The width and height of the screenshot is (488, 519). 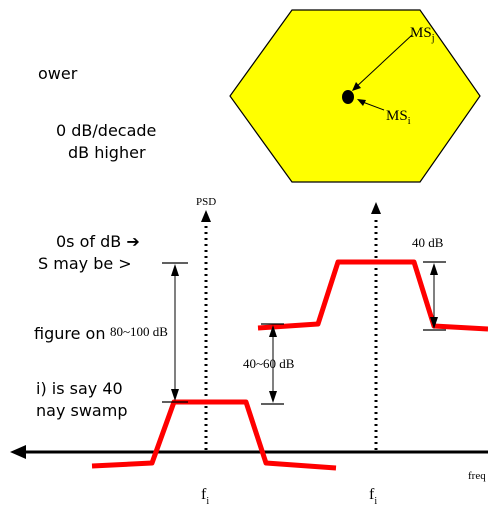 I want to click on freq-label-left: fi, so click(x=205, y=496).